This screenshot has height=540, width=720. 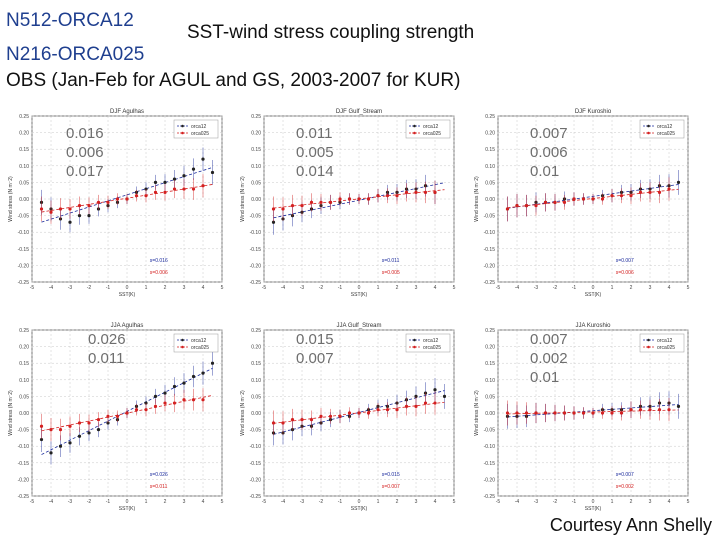 What do you see at coordinates (490, 431) in the screenshot?
I see `y-tick-label: -0.05` at bounding box center [490, 431].